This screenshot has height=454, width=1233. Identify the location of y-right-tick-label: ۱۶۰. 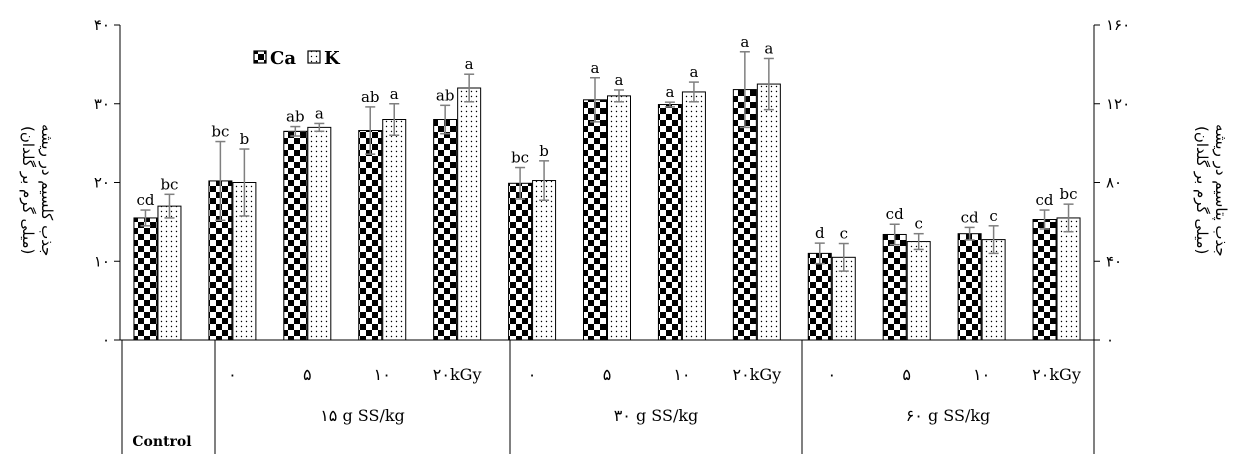
(1118, 25).